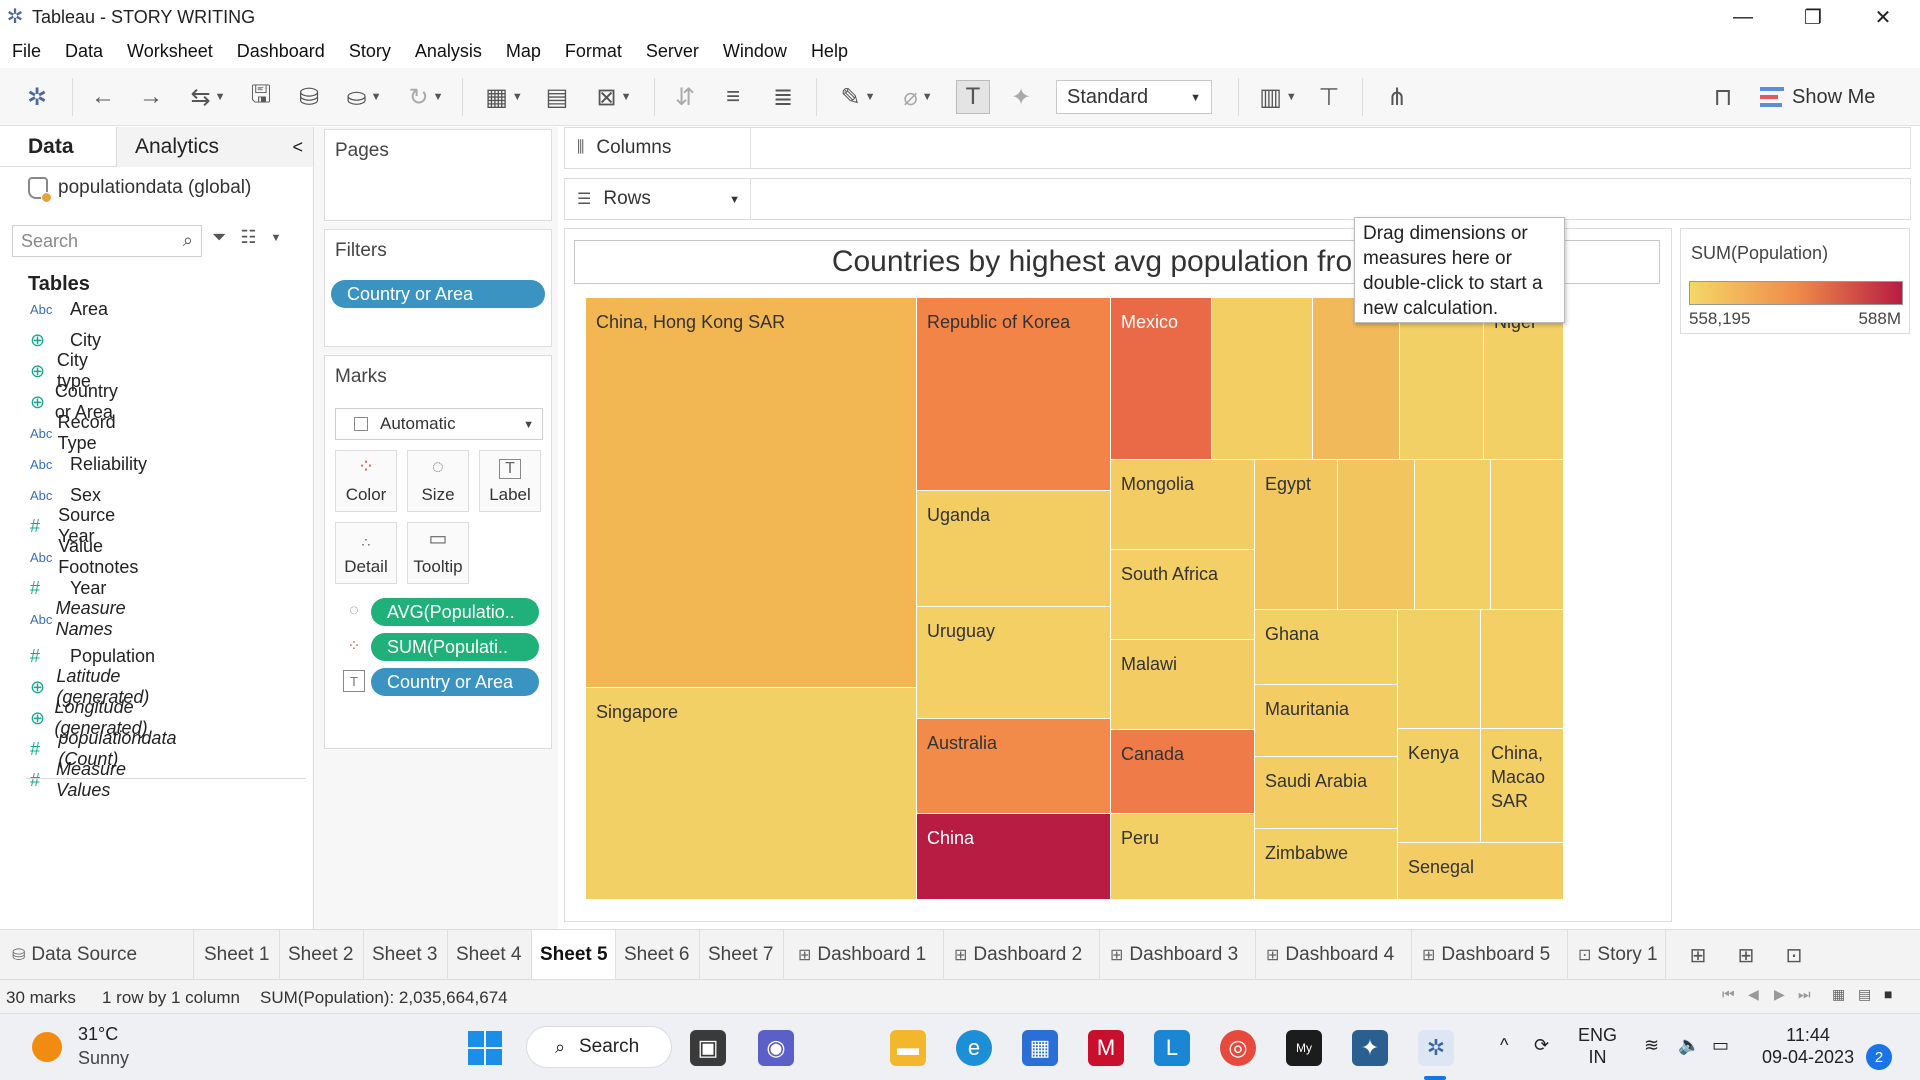  What do you see at coordinates (754, 50) in the screenshot?
I see `menu-window: Window` at bounding box center [754, 50].